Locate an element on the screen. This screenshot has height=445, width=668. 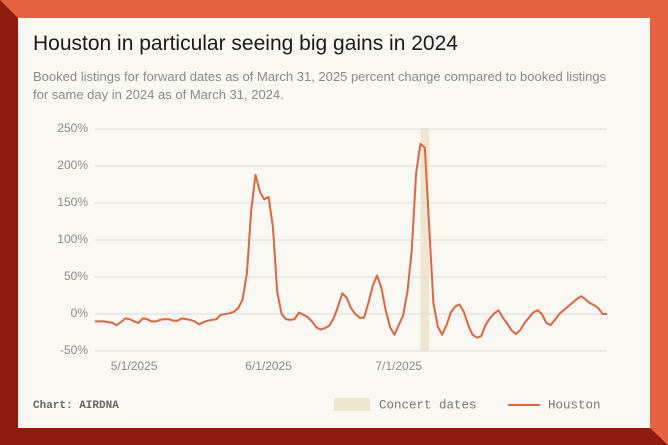
y-tick-label: 250% is located at coordinates (72, 128).